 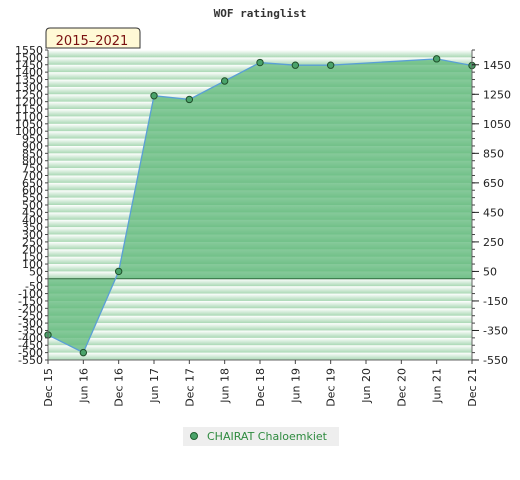 What do you see at coordinates (437, 386) in the screenshot?
I see `x-tick-label: Jun 21` at bounding box center [437, 386].